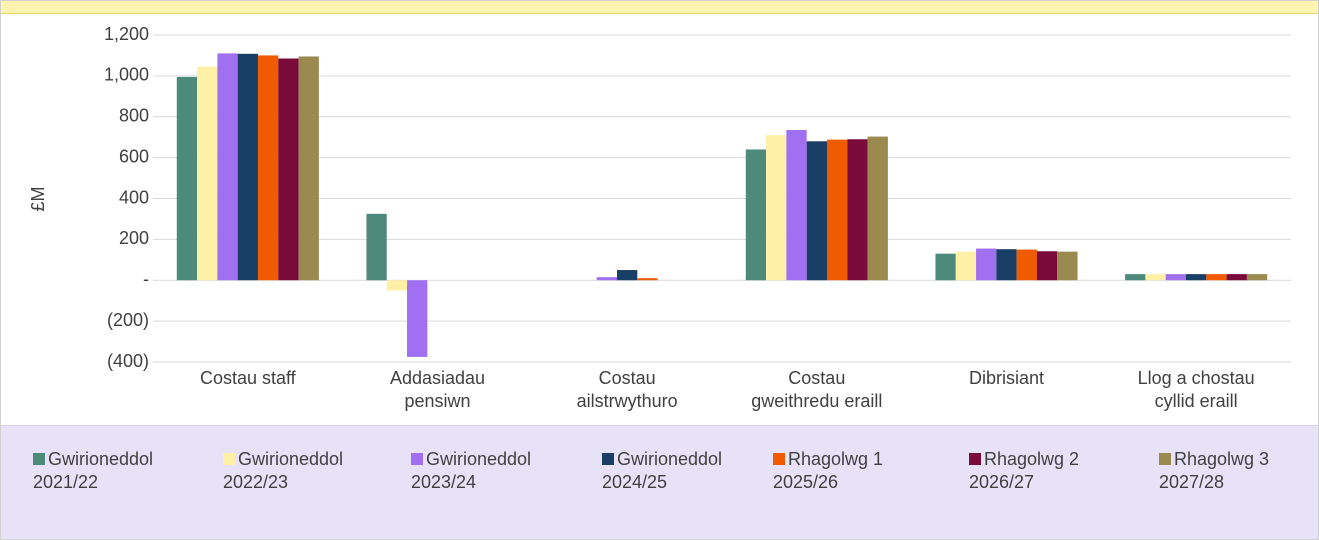 Image resolution: width=1319 pixels, height=540 pixels. What do you see at coordinates (627, 389) in the screenshot?
I see `x-tick-label: Costau ailstrwythuro` at bounding box center [627, 389].